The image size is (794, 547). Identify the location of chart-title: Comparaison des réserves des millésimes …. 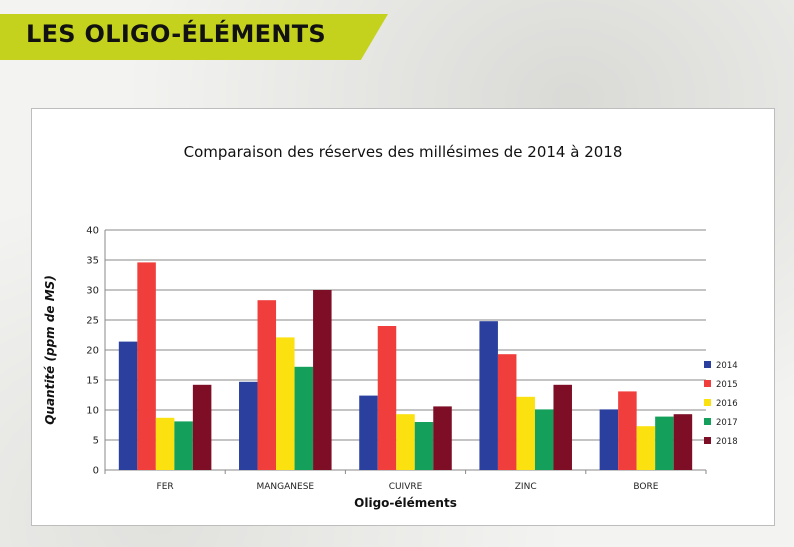
(403, 152).